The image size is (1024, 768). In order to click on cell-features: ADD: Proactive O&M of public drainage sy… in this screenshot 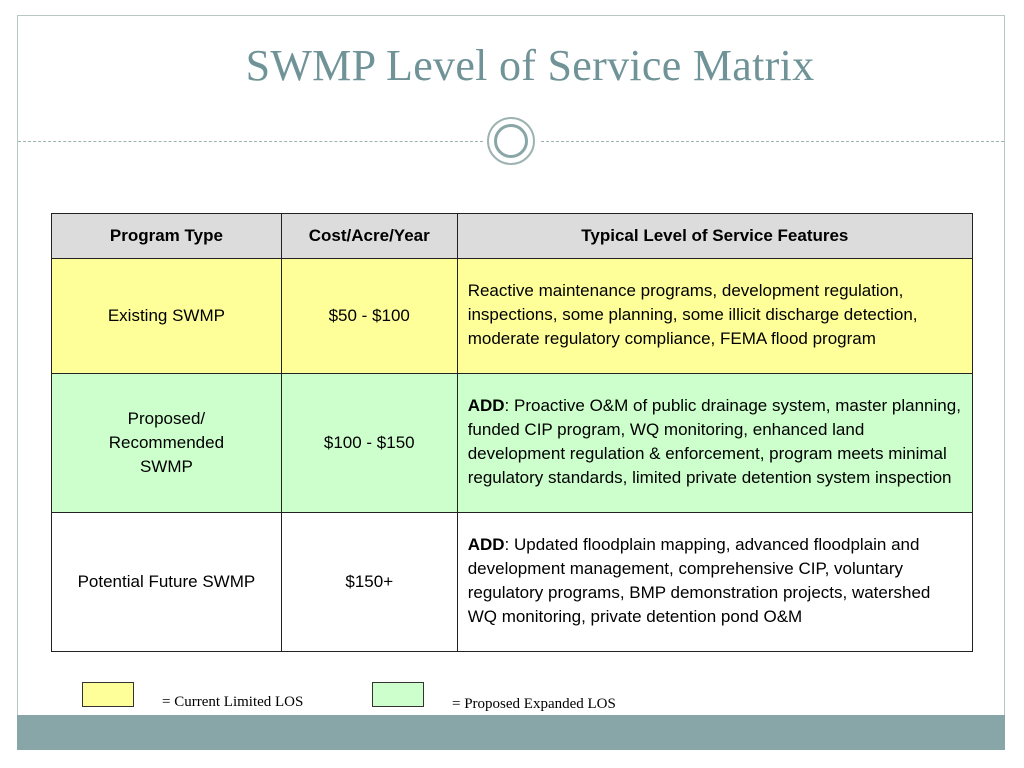, I will do `click(715, 443)`.